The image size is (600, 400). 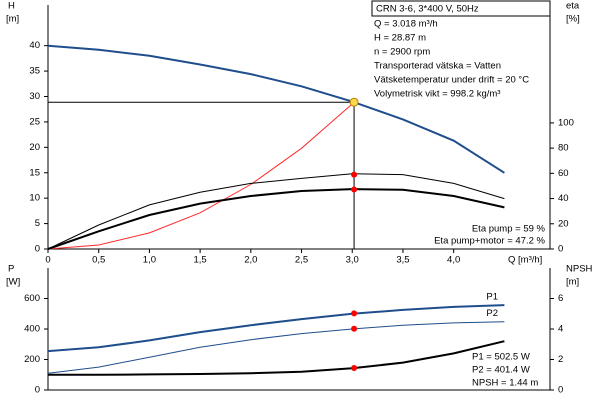 What do you see at coordinates (34, 147) in the screenshot?
I see `y-tick-label: 20` at bounding box center [34, 147].